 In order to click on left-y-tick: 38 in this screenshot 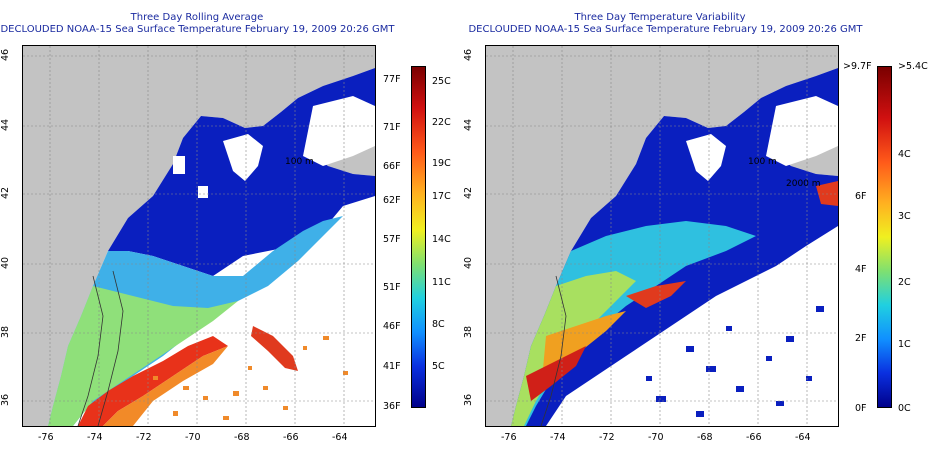, I will do `click(6, 332)`.